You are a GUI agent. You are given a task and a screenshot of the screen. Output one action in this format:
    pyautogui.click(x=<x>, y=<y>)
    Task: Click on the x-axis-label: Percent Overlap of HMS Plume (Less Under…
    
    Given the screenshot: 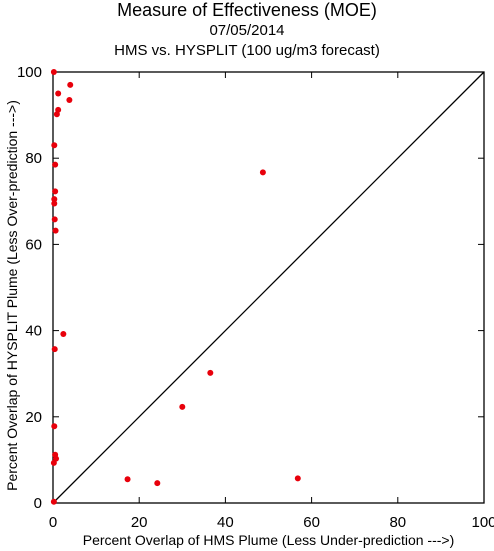 What is the action you would take?
    pyautogui.click(x=269, y=540)
    